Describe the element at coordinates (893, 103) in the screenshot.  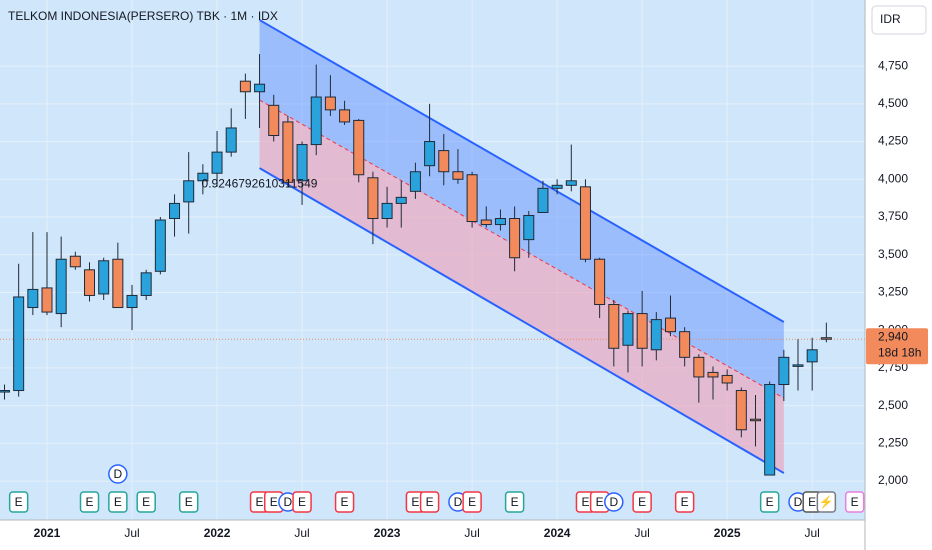
I see `y-tick-label: 4,500` at that location.